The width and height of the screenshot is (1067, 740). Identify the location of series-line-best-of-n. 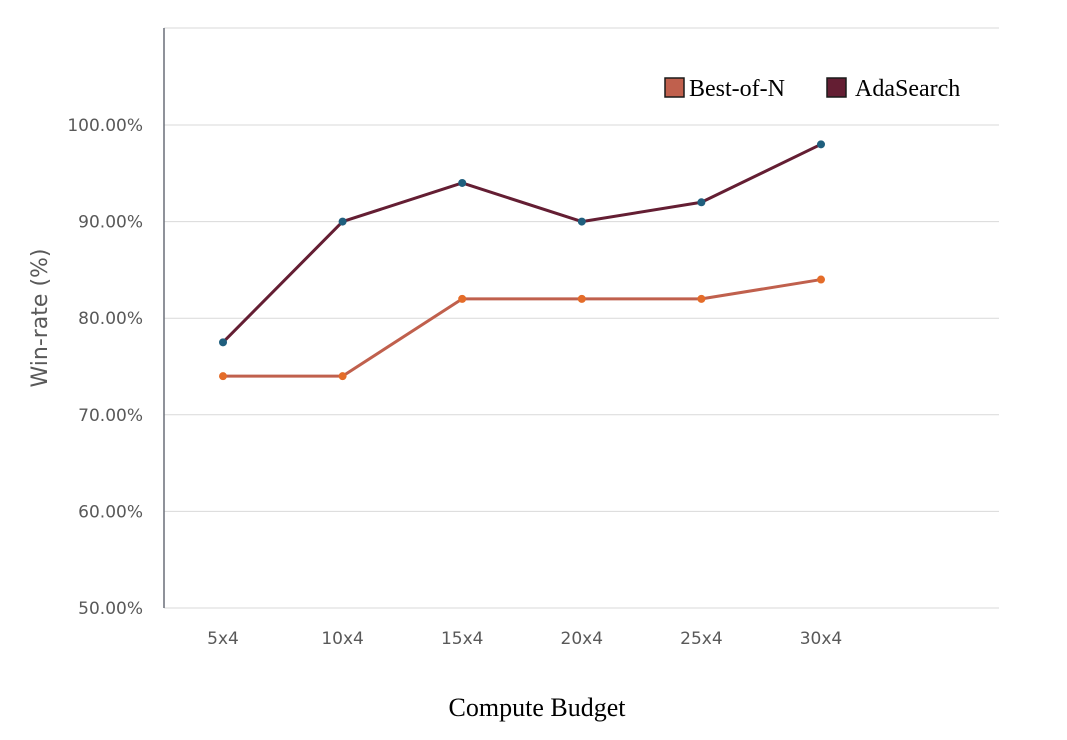
(522, 328).